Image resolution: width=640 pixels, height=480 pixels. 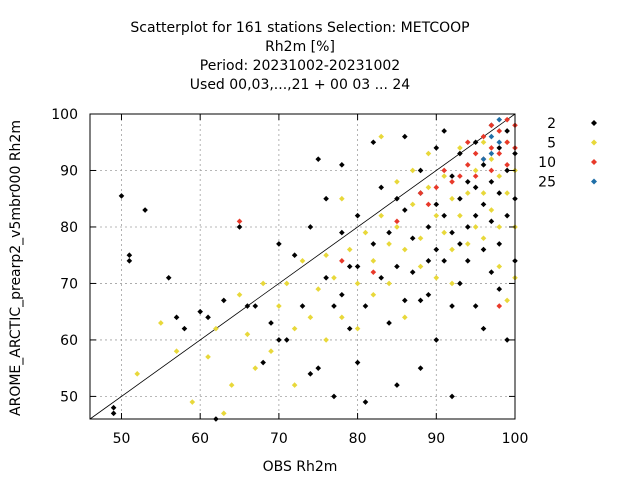 I want to click on chart-title-line: Period: 20231002-20231002, so click(x=300, y=66).